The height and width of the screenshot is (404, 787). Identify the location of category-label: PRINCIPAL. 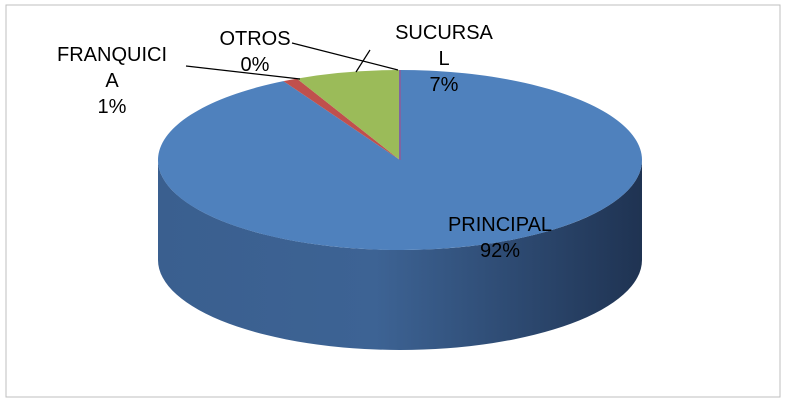
(500, 225).